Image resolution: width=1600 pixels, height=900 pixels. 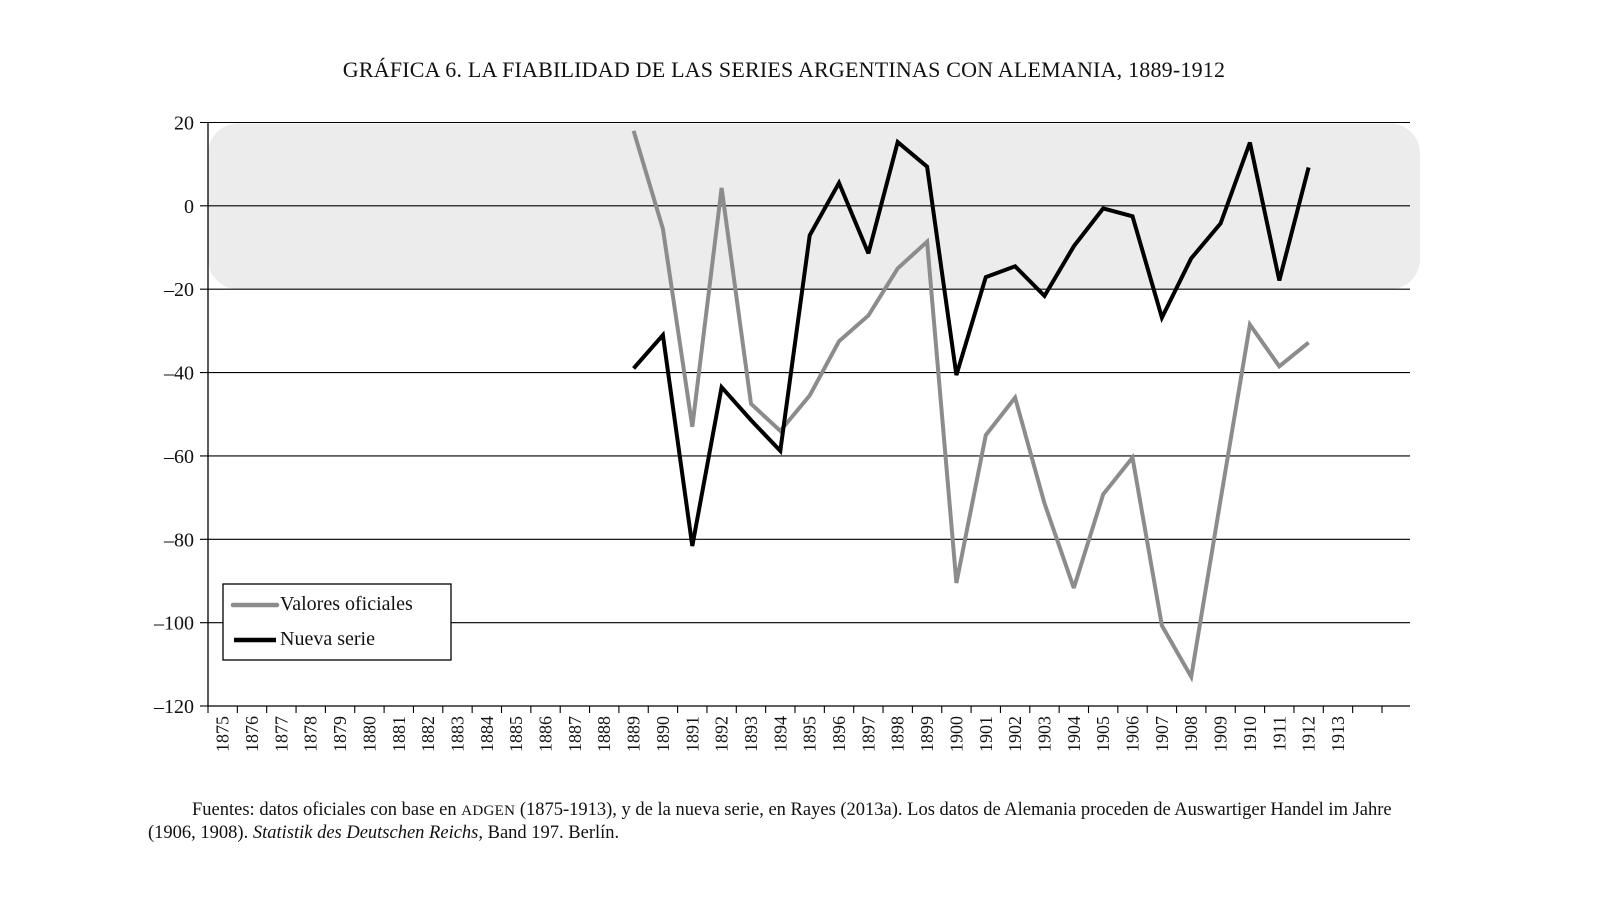 What do you see at coordinates (1015, 734) in the screenshot?
I see `x-tick-label: 1902` at bounding box center [1015, 734].